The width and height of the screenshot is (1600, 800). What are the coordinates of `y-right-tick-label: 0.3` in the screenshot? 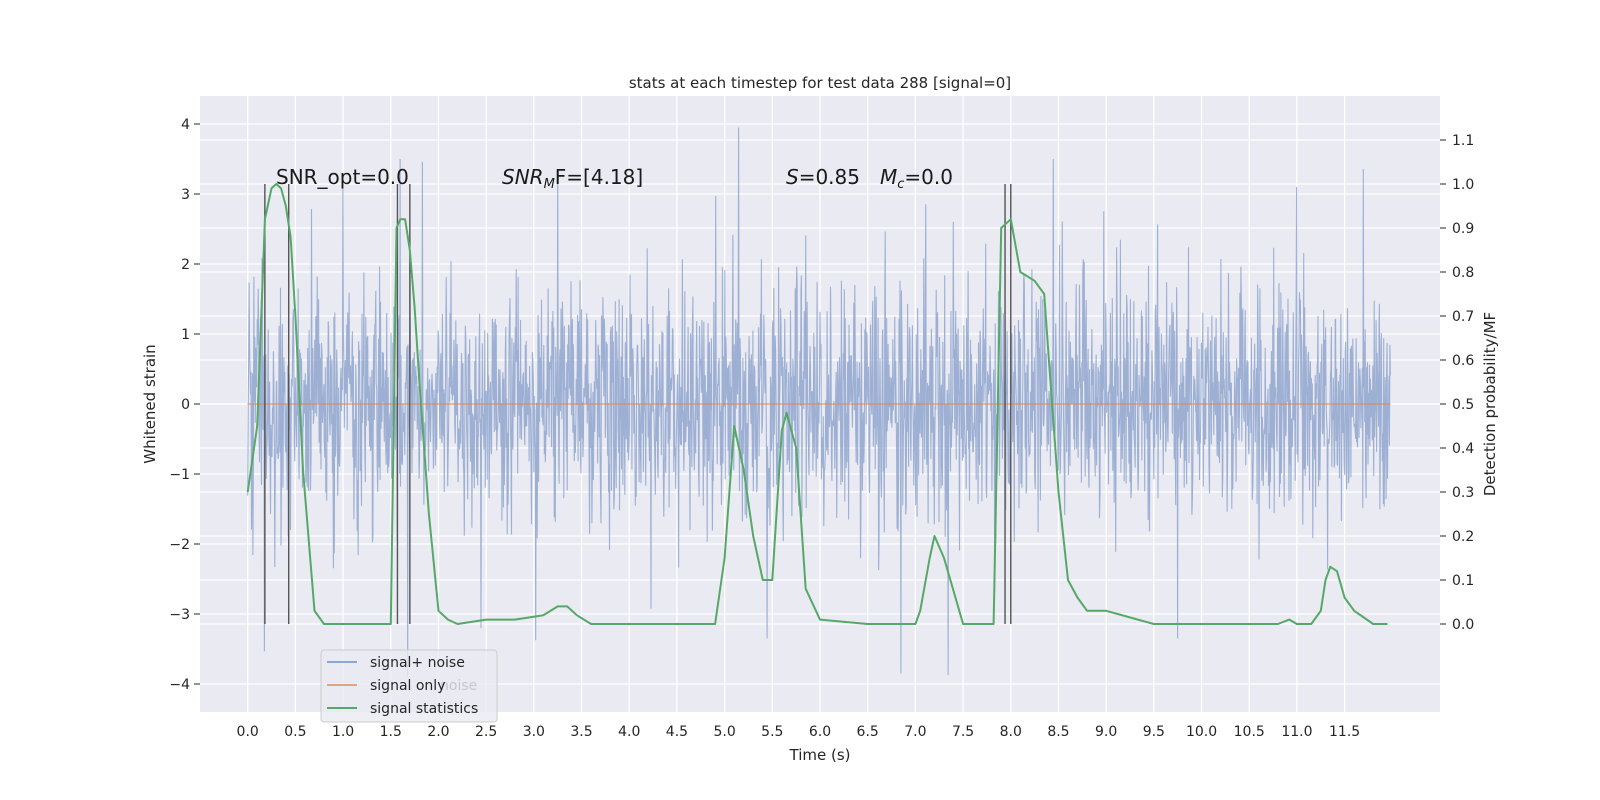 It's located at (1463, 493).